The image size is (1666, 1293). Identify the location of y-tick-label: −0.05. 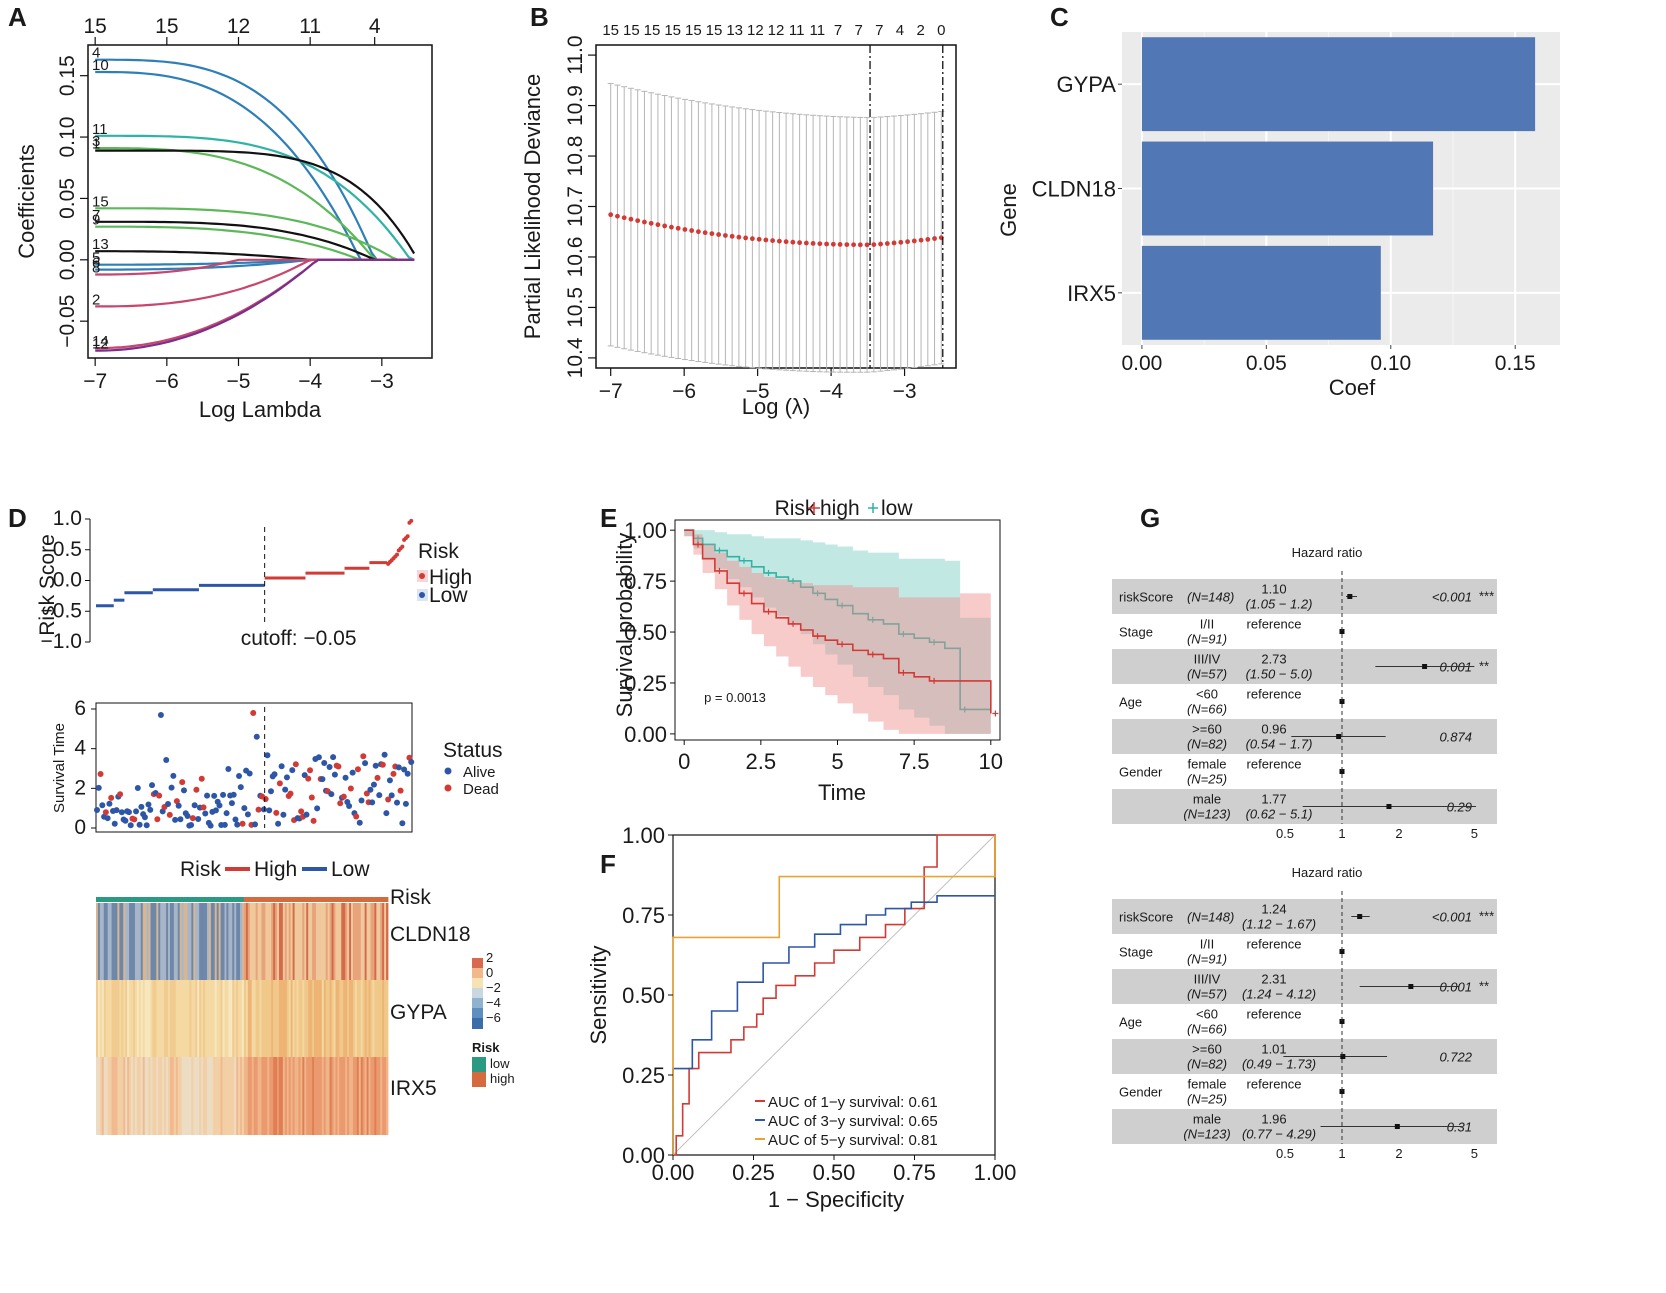
(67, 321).